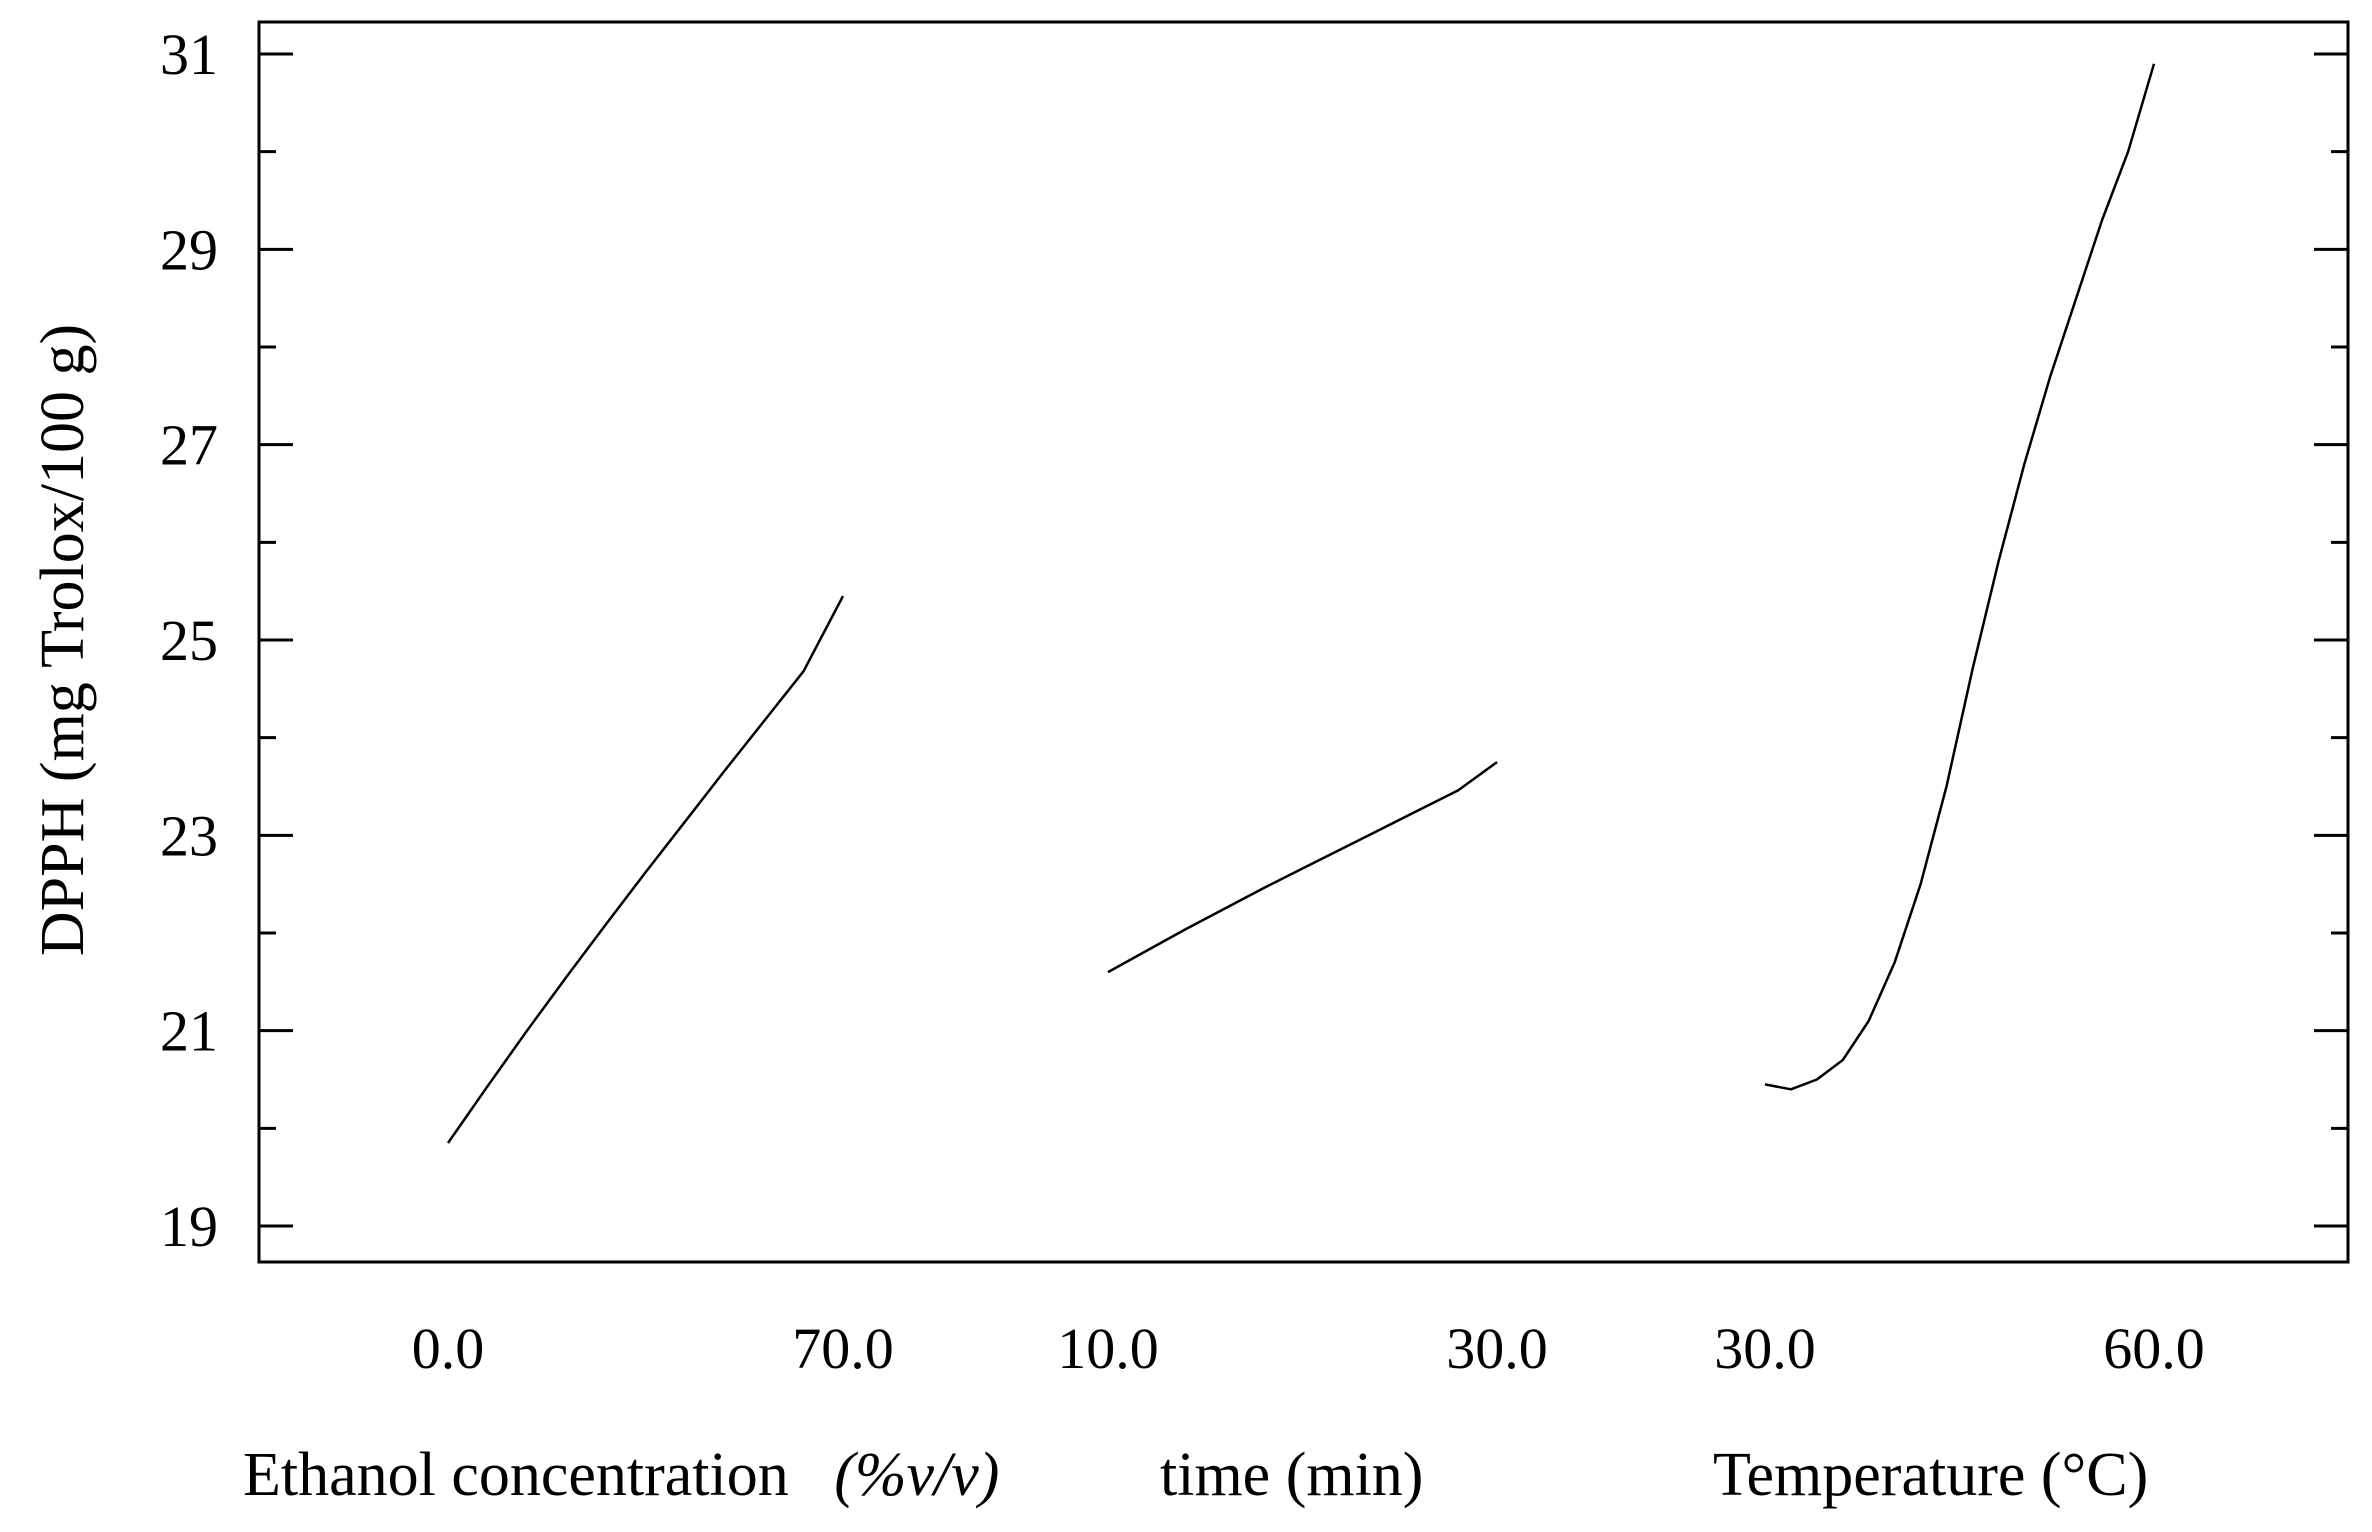 The height and width of the screenshot is (1532, 2372). Describe the element at coordinates (1497, 1348) in the screenshot. I see `x-tick-label-time-30.0: 30.0` at that location.